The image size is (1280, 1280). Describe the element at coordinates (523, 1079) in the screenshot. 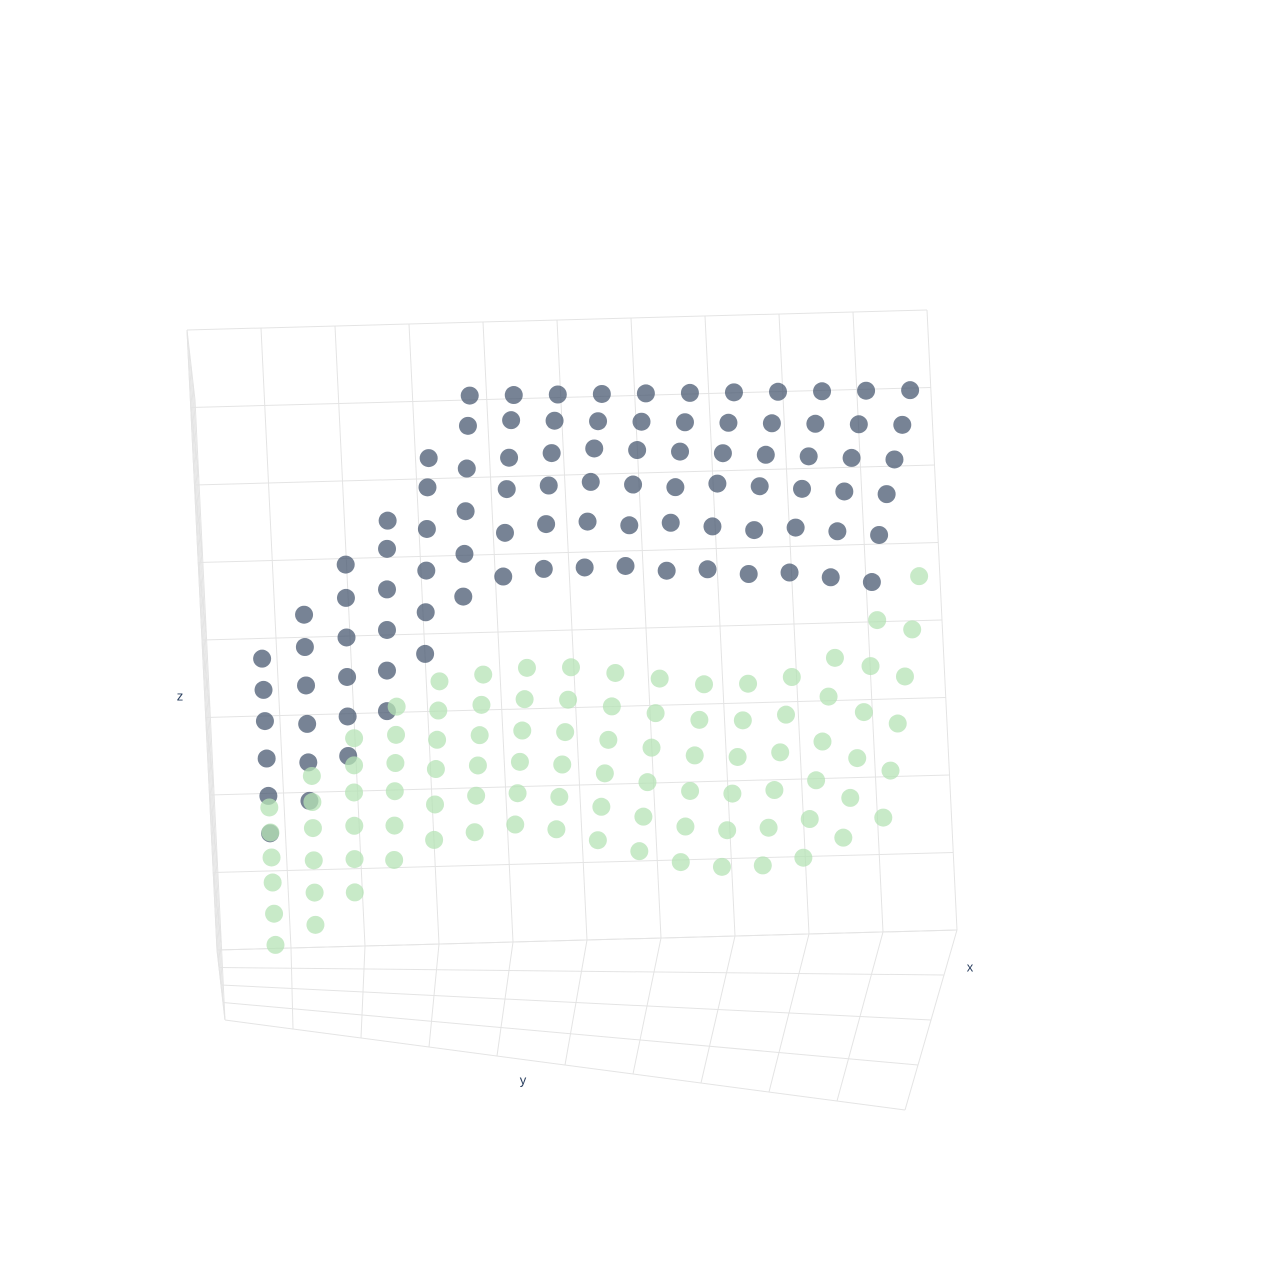

I see `y-axis-title: y` at that location.